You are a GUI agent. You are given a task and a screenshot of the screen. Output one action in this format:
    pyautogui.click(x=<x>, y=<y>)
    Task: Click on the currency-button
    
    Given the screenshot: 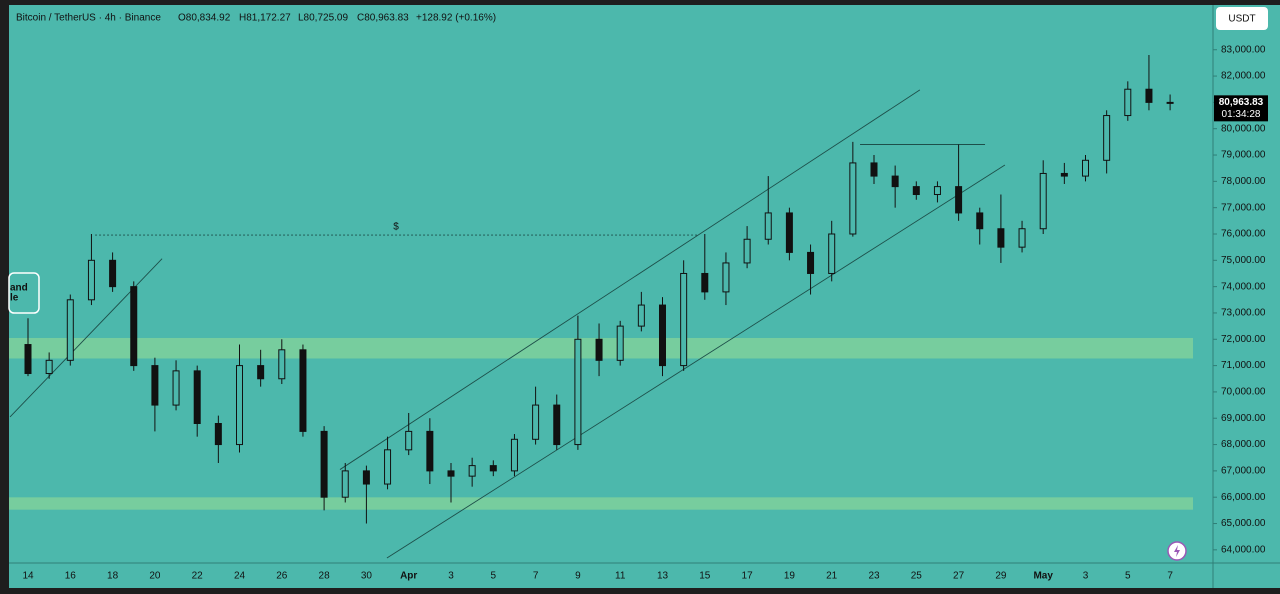 What is the action you would take?
    pyautogui.click(x=1242, y=18)
    